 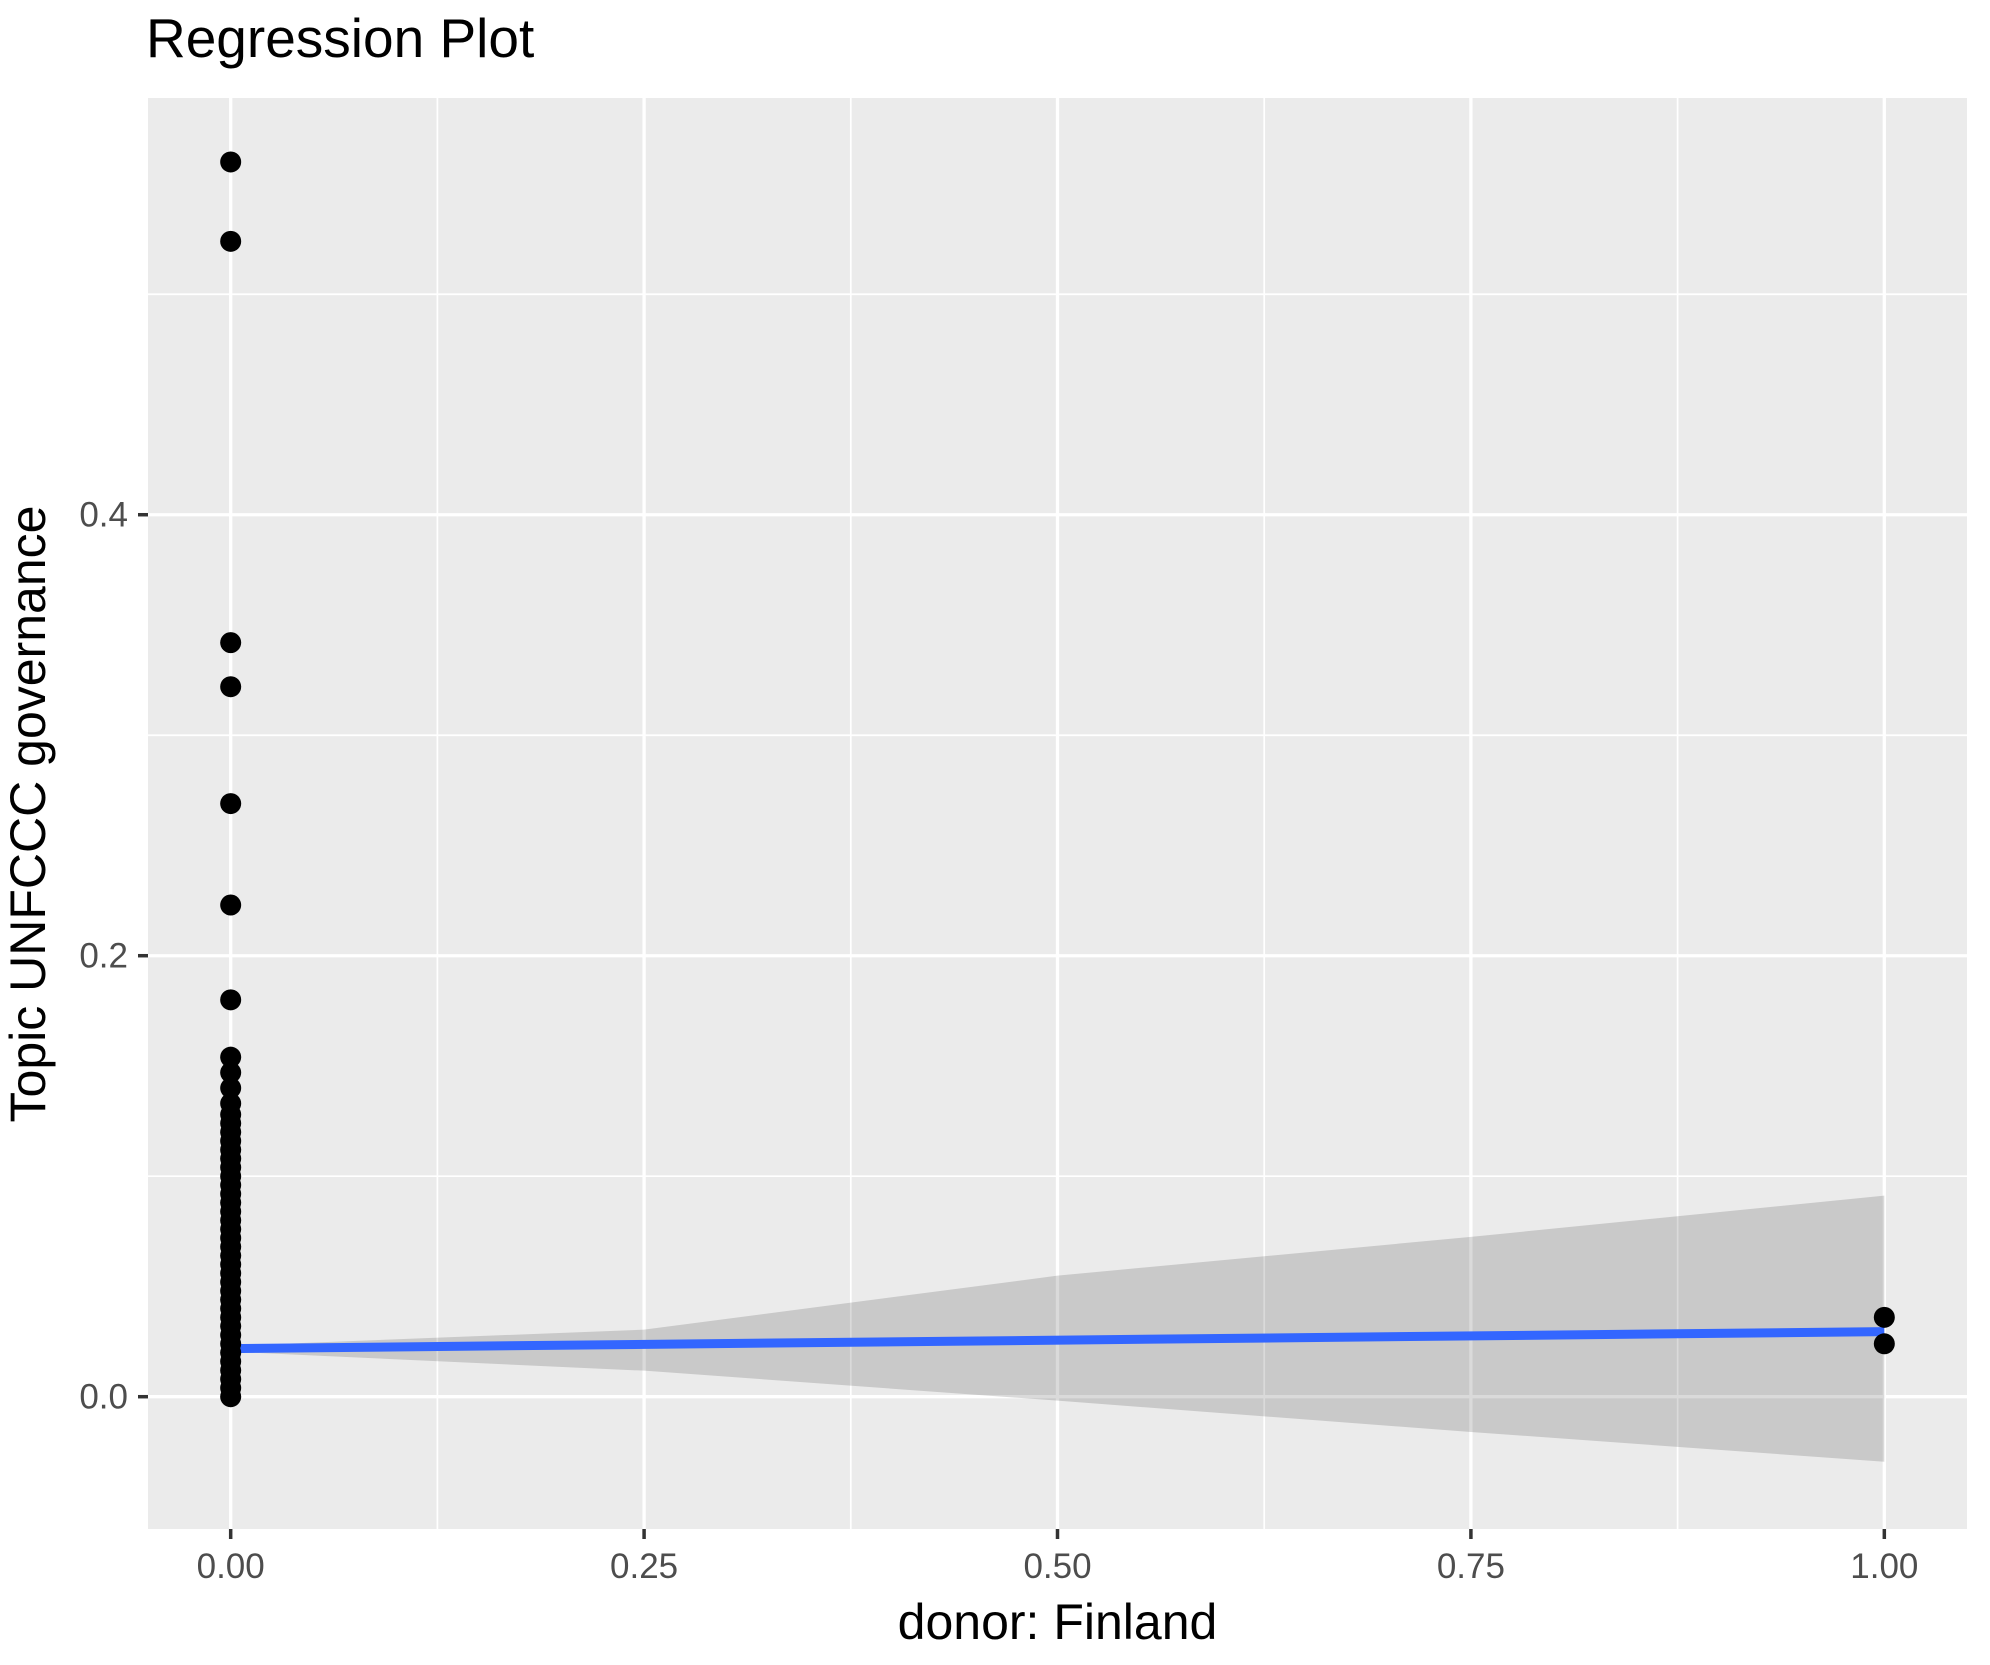 I want to click on y-tick-label: 0.2, so click(x=103, y=956).